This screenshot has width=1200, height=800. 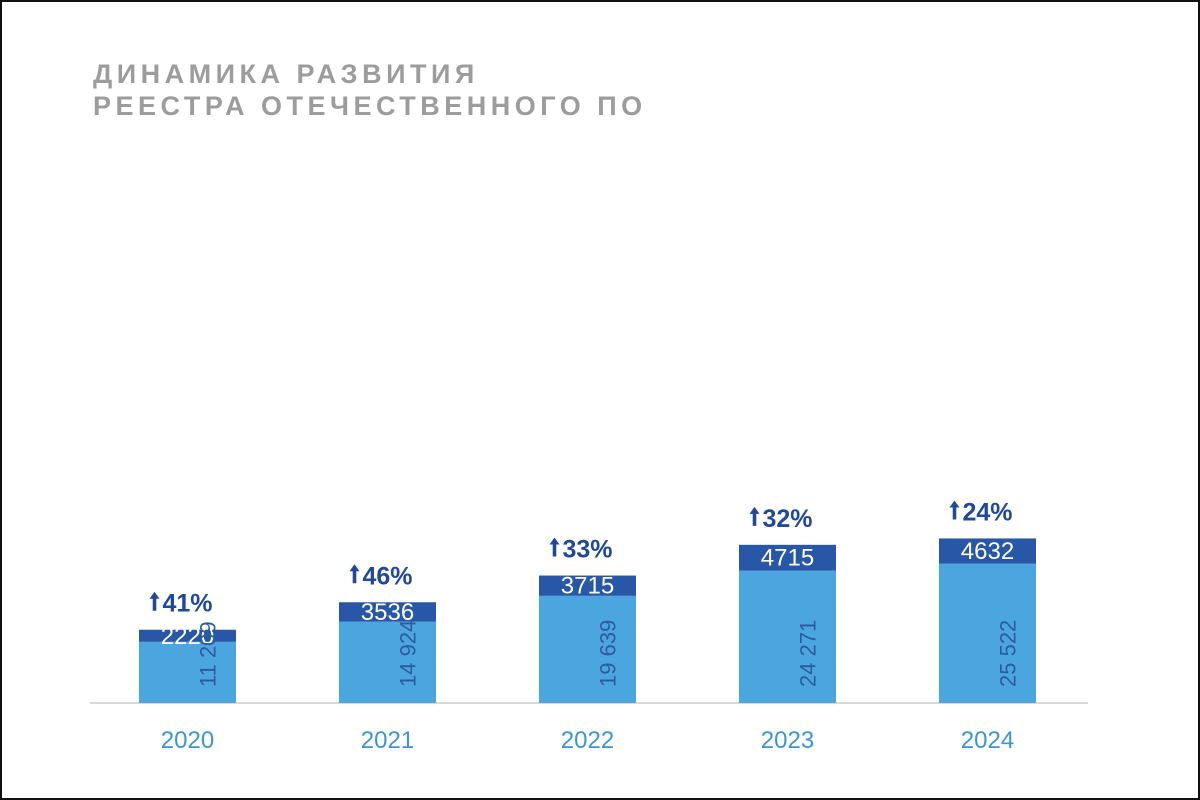 I want to click on increment-label-2020: 2220, so click(x=187, y=636).